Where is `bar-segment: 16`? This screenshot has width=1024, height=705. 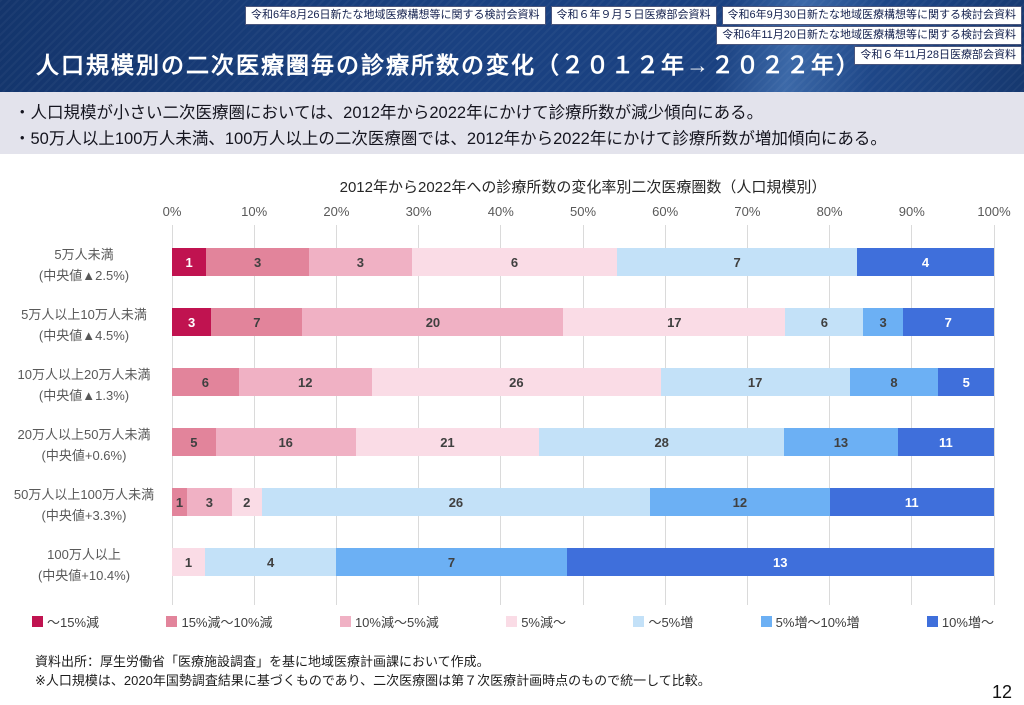 bar-segment: 16 is located at coordinates (285, 442).